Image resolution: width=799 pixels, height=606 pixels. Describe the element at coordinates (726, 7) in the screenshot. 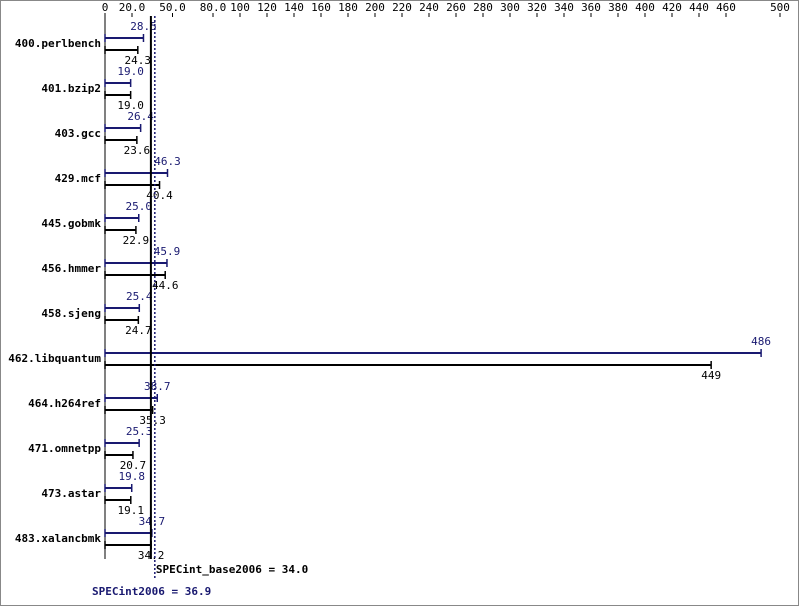

I see `x-tick-label: 460` at that location.